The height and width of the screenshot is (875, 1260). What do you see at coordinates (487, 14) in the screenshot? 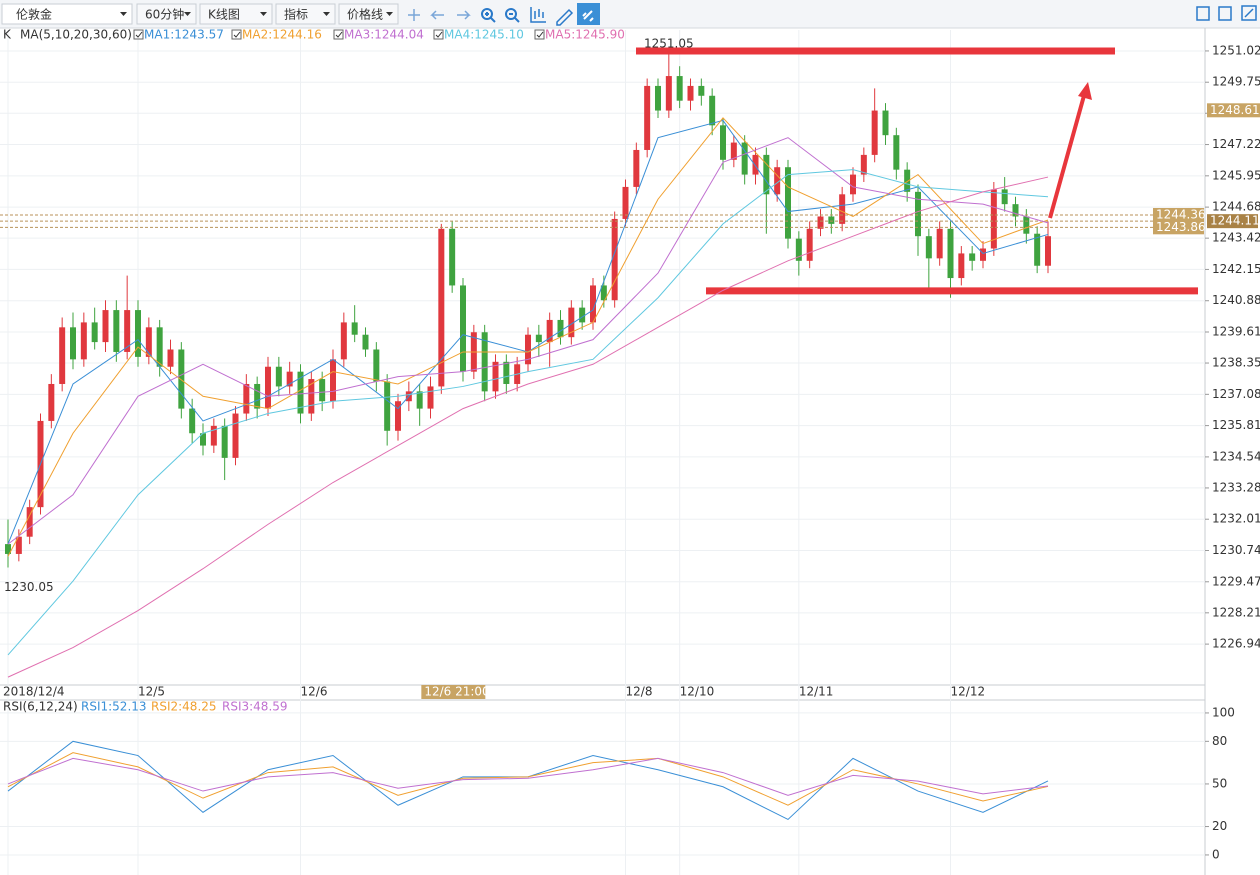
I see `zoom-in-icon` at bounding box center [487, 14].